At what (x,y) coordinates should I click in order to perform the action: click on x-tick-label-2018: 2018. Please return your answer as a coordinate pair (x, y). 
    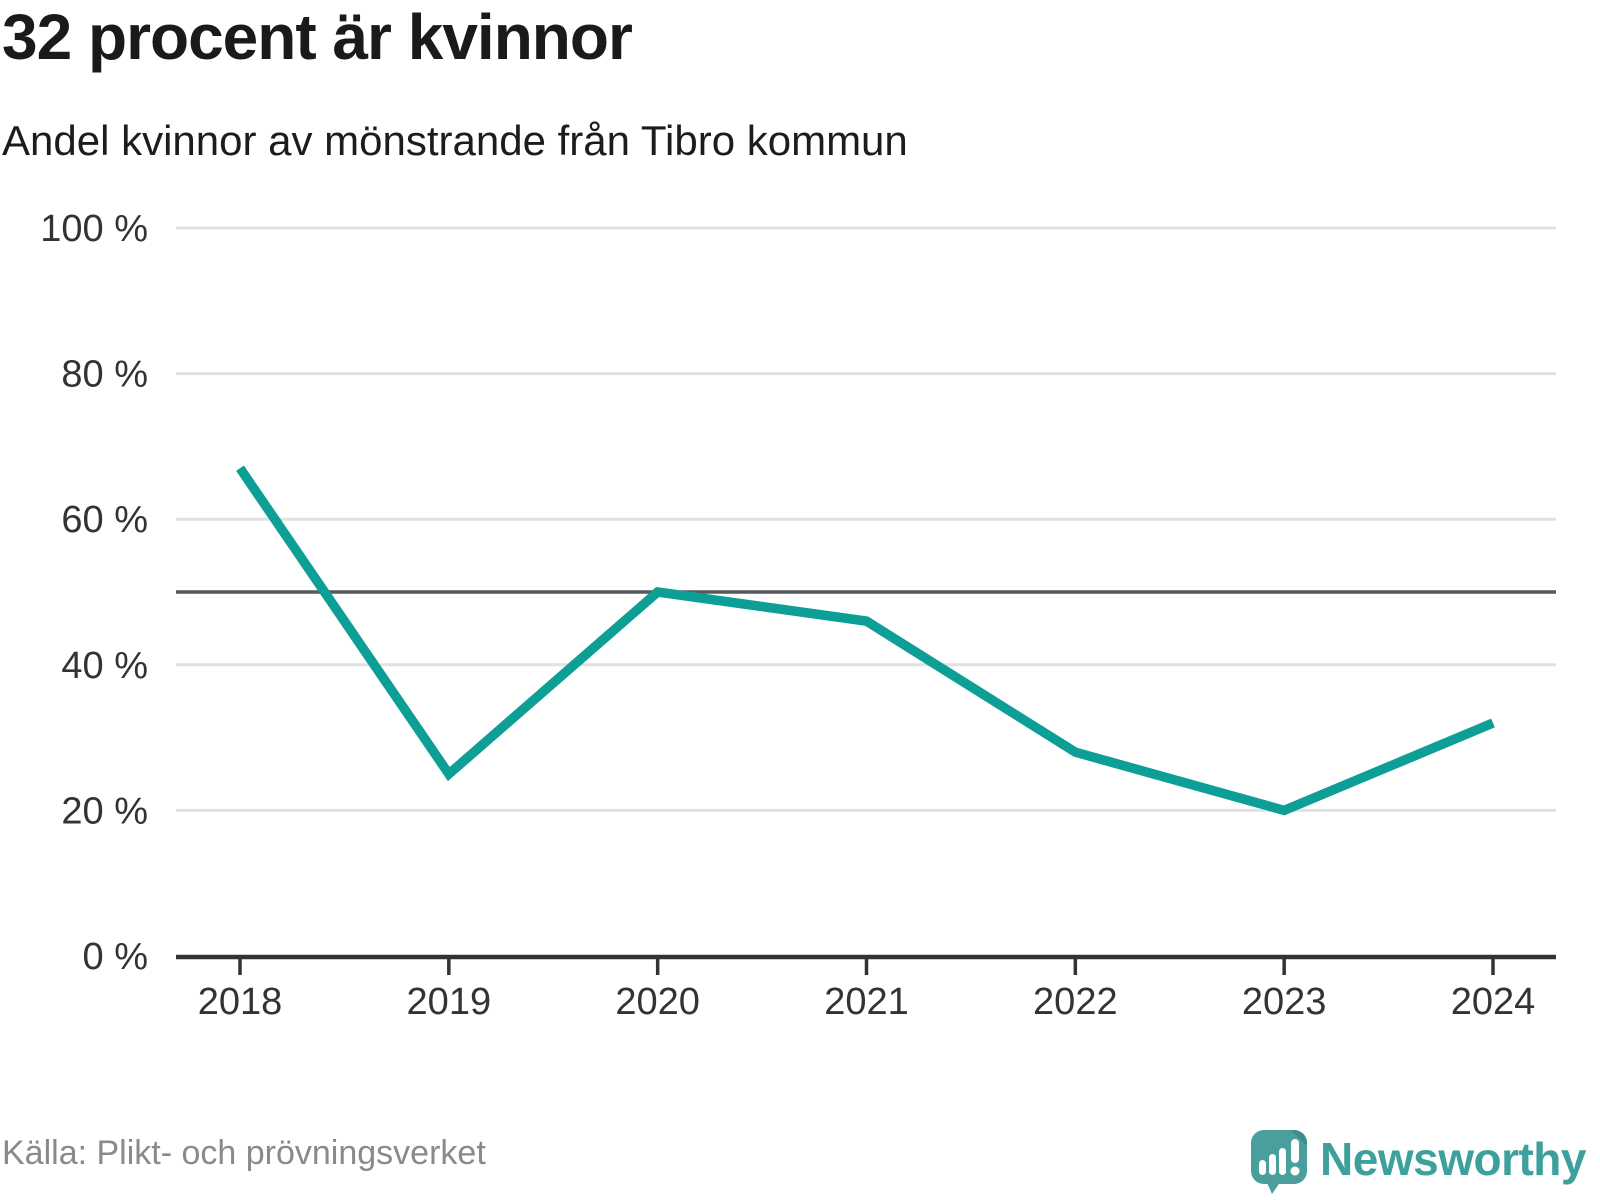
    Looking at the image, I should click on (240, 1002).